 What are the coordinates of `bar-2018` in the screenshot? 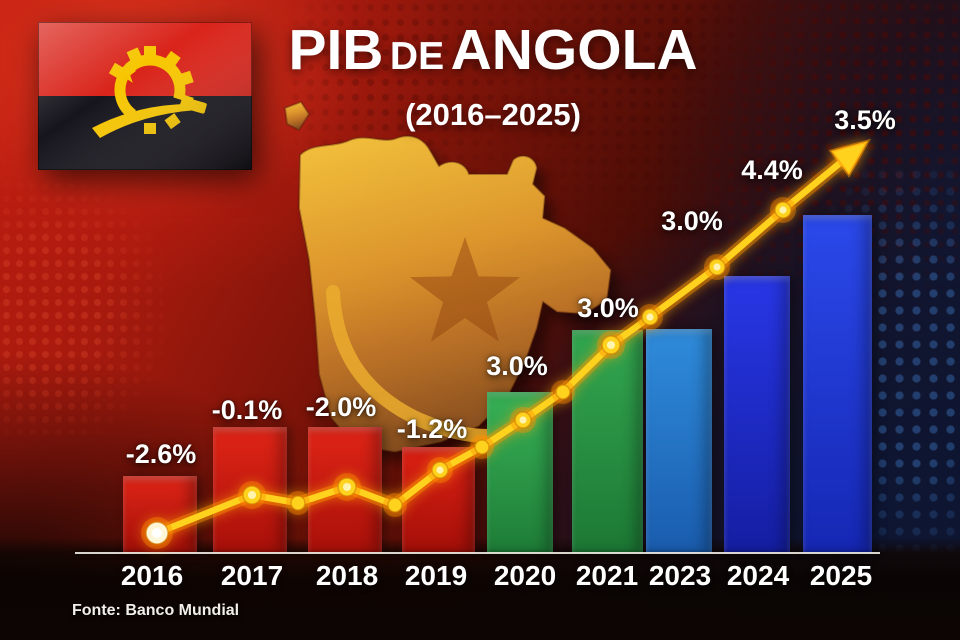 It's located at (345, 490).